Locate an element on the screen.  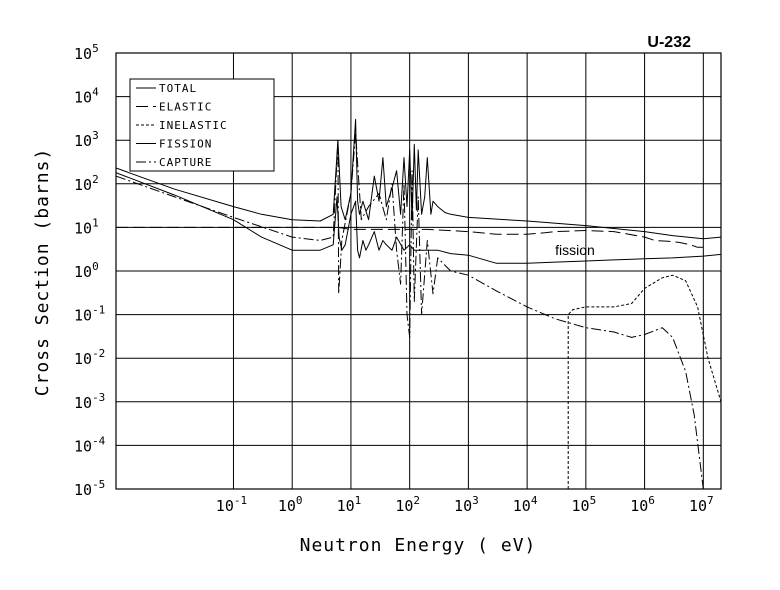
y-tick-label: 10² is located at coordinates (86, 183).